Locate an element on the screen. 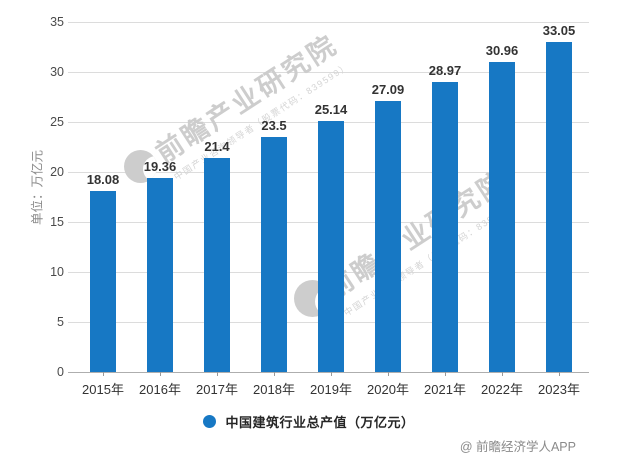 This screenshot has height=457, width=638. legend-label: 中国建筑行业总产值（万亿元） is located at coordinates (320, 422).